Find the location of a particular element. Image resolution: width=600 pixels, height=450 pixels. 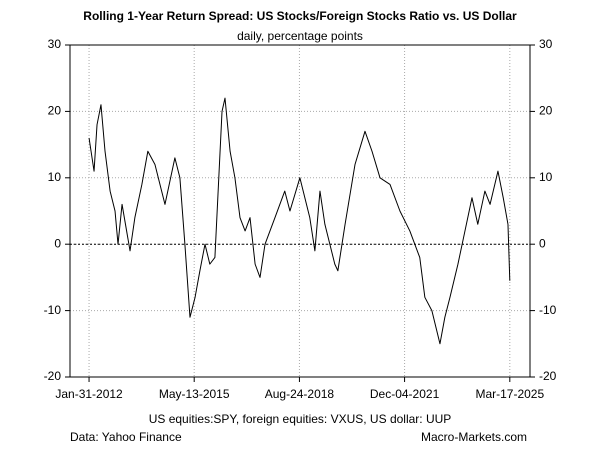

y2-tick-label: 20 is located at coordinates (546, 111).